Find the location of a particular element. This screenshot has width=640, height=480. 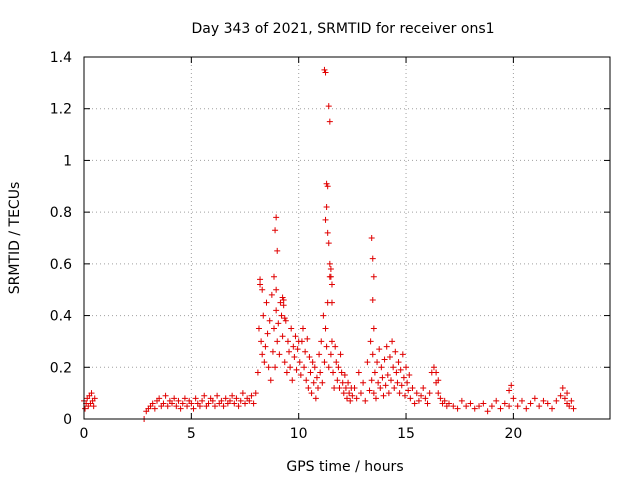

y-tick-label: 0.2 is located at coordinates (61, 368).